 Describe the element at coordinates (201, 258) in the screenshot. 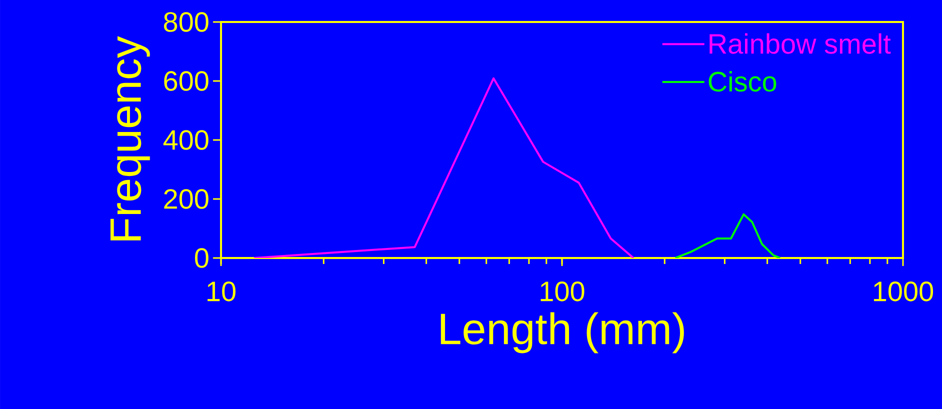

I see `y-tick-label: 0` at that location.